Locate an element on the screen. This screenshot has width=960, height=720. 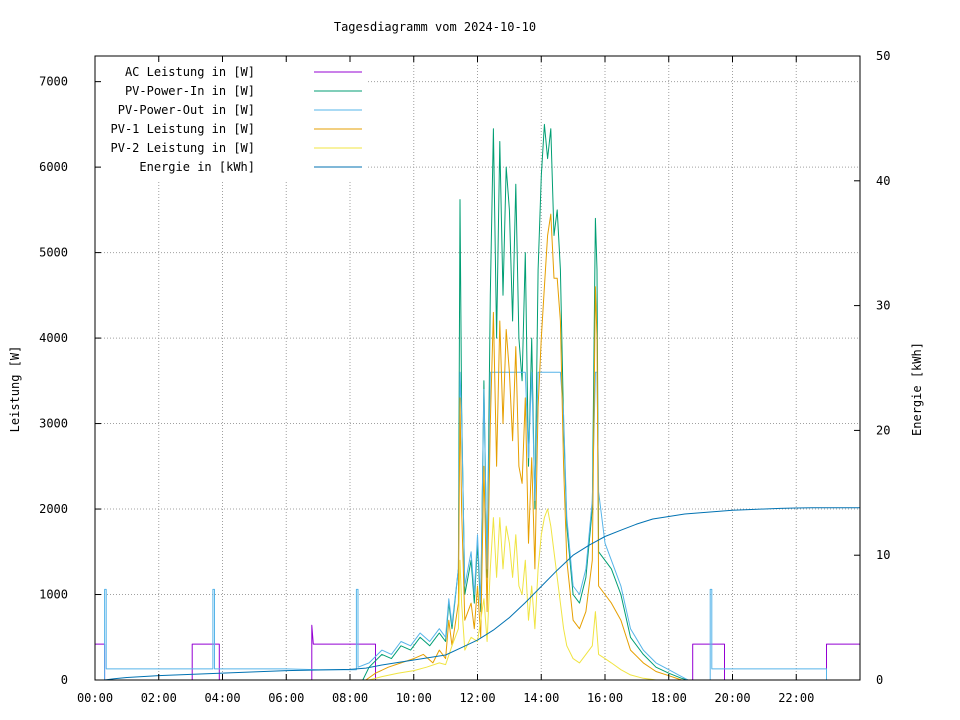
x-tick-label: 04:00 is located at coordinates (222, 698).